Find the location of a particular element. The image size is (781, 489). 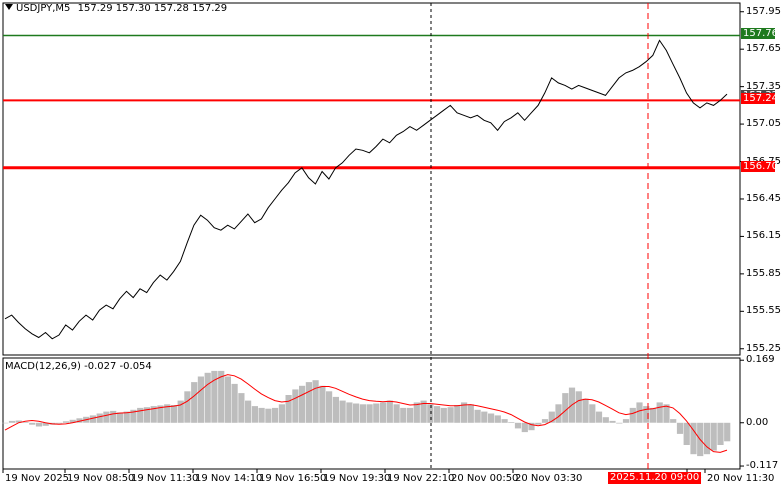

price-axis-label: 156.15 is located at coordinates (763, 236).